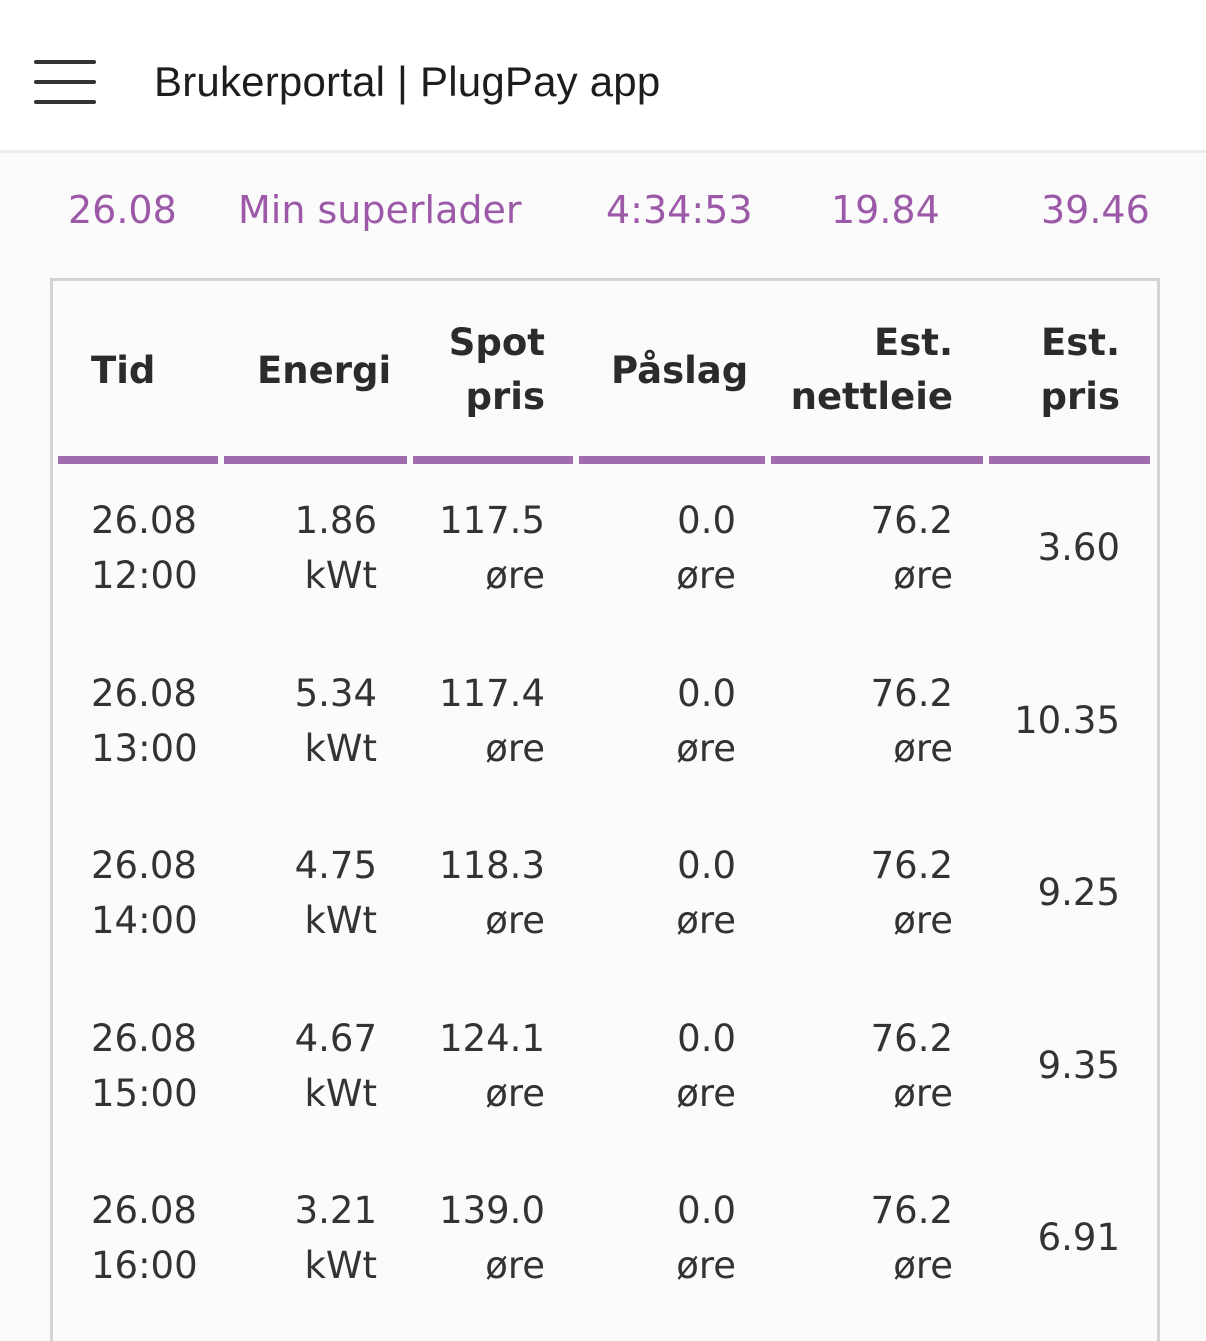  Describe the element at coordinates (469, 548) in the screenshot. I see `cell-spot-price: 117.5 øre` at that location.